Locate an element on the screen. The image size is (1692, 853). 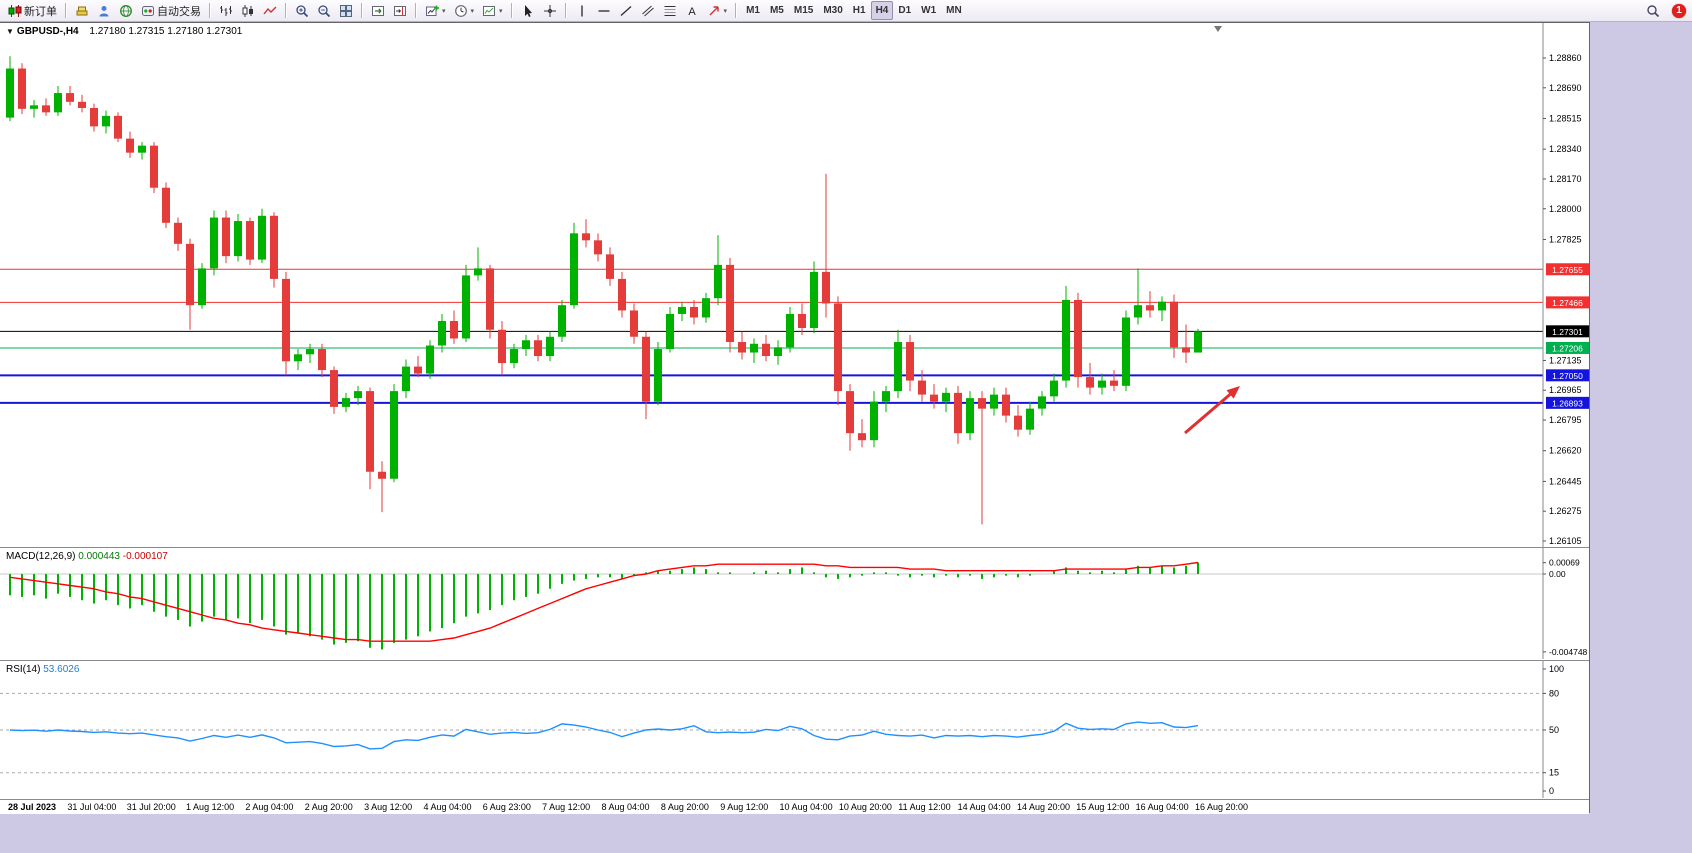
price-tick-label: 1.26795 is located at coordinates (1565, 420).